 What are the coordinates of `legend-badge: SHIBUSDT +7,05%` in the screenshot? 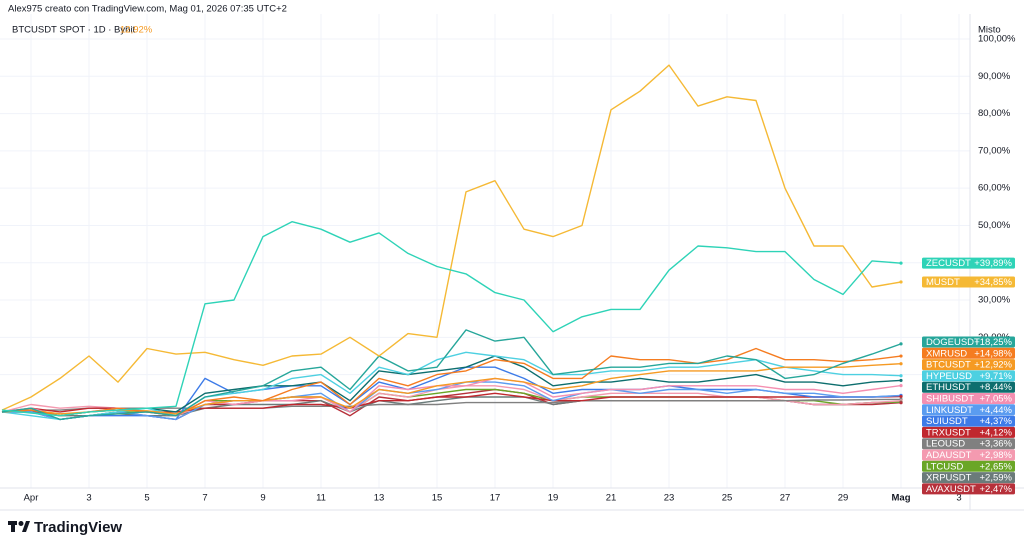 It's located at (968, 399).